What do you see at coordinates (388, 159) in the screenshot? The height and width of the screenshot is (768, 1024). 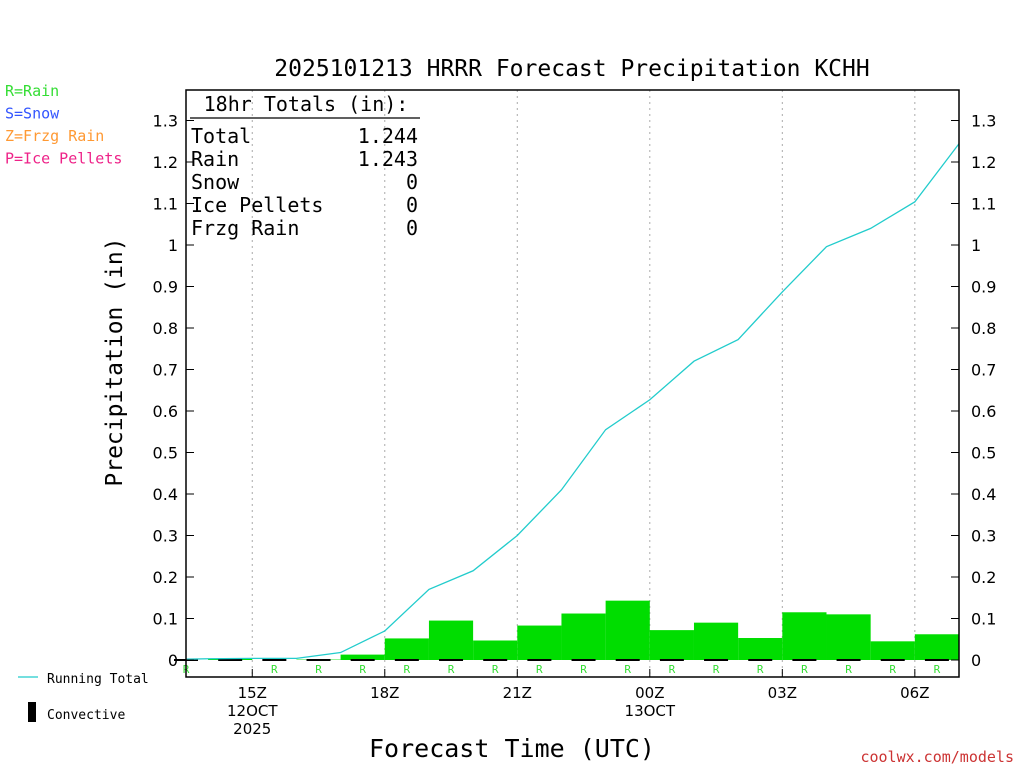 I see `totals-row-value: 1.243` at bounding box center [388, 159].